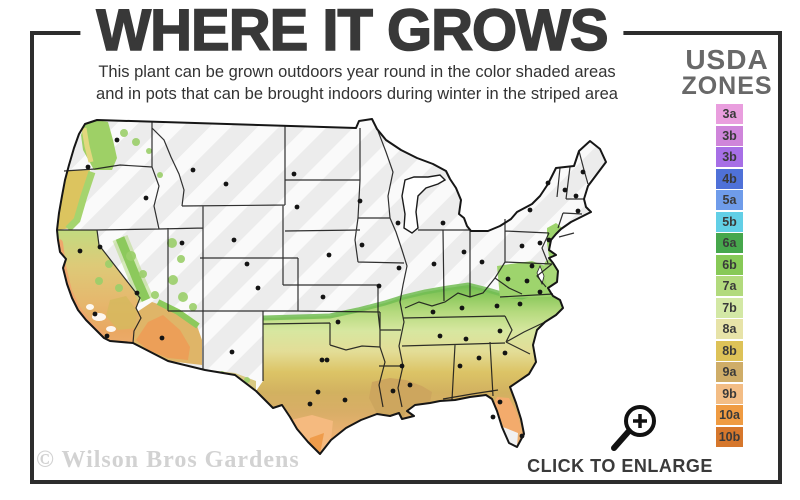 The height and width of the screenshot is (500, 800). Describe the element at coordinates (729, 178) in the screenshot. I see `legend-zone-chip: 4b` at that location.